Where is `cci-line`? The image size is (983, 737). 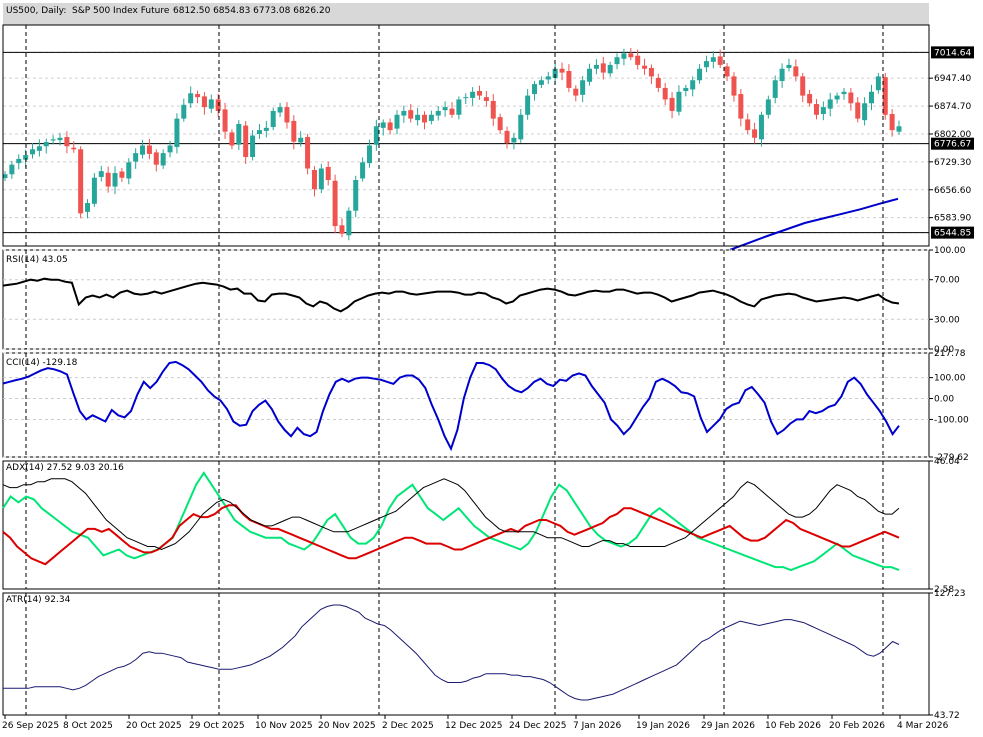
cci-line is located at coordinates (451, 406).